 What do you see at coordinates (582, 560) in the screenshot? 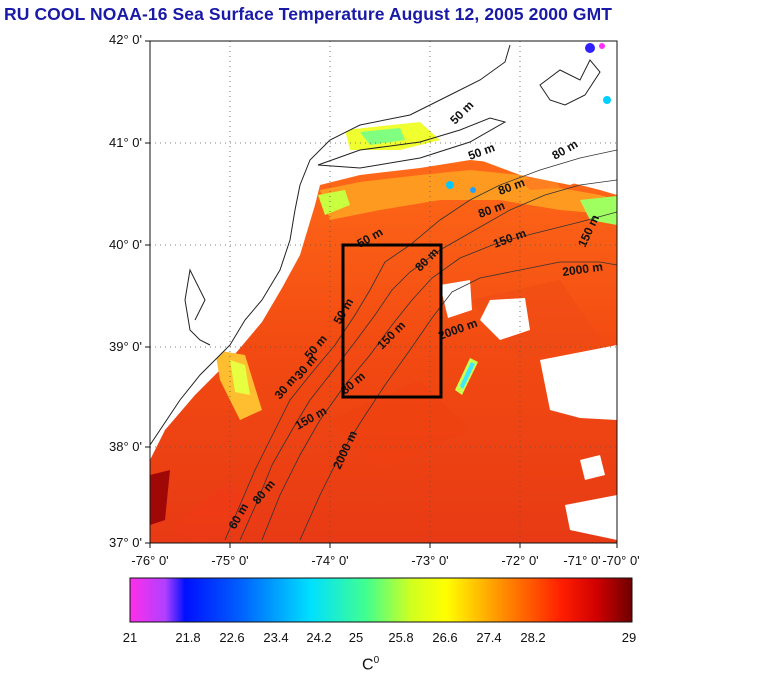
I see `lon-label: -71° 0'` at bounding box center [582, 560].